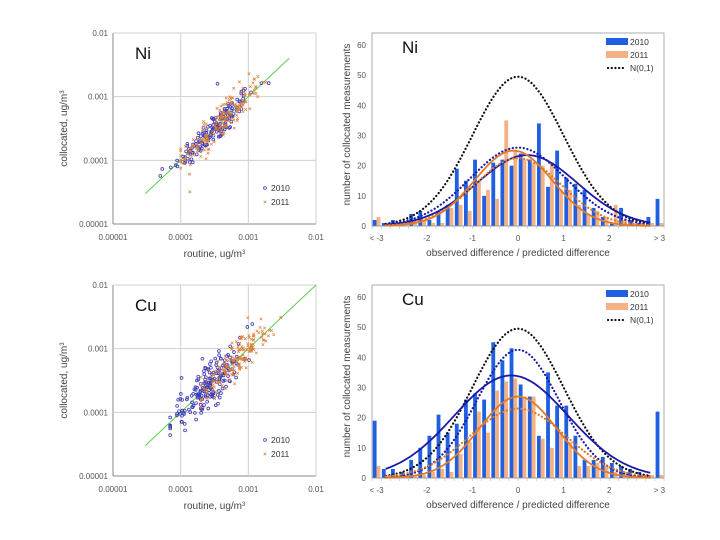 The image size is (720, 540). What do you see at coordinates (617, 41) in the screenshot?
I see `legend-swatch-2010` at bounding box center [617, 41].